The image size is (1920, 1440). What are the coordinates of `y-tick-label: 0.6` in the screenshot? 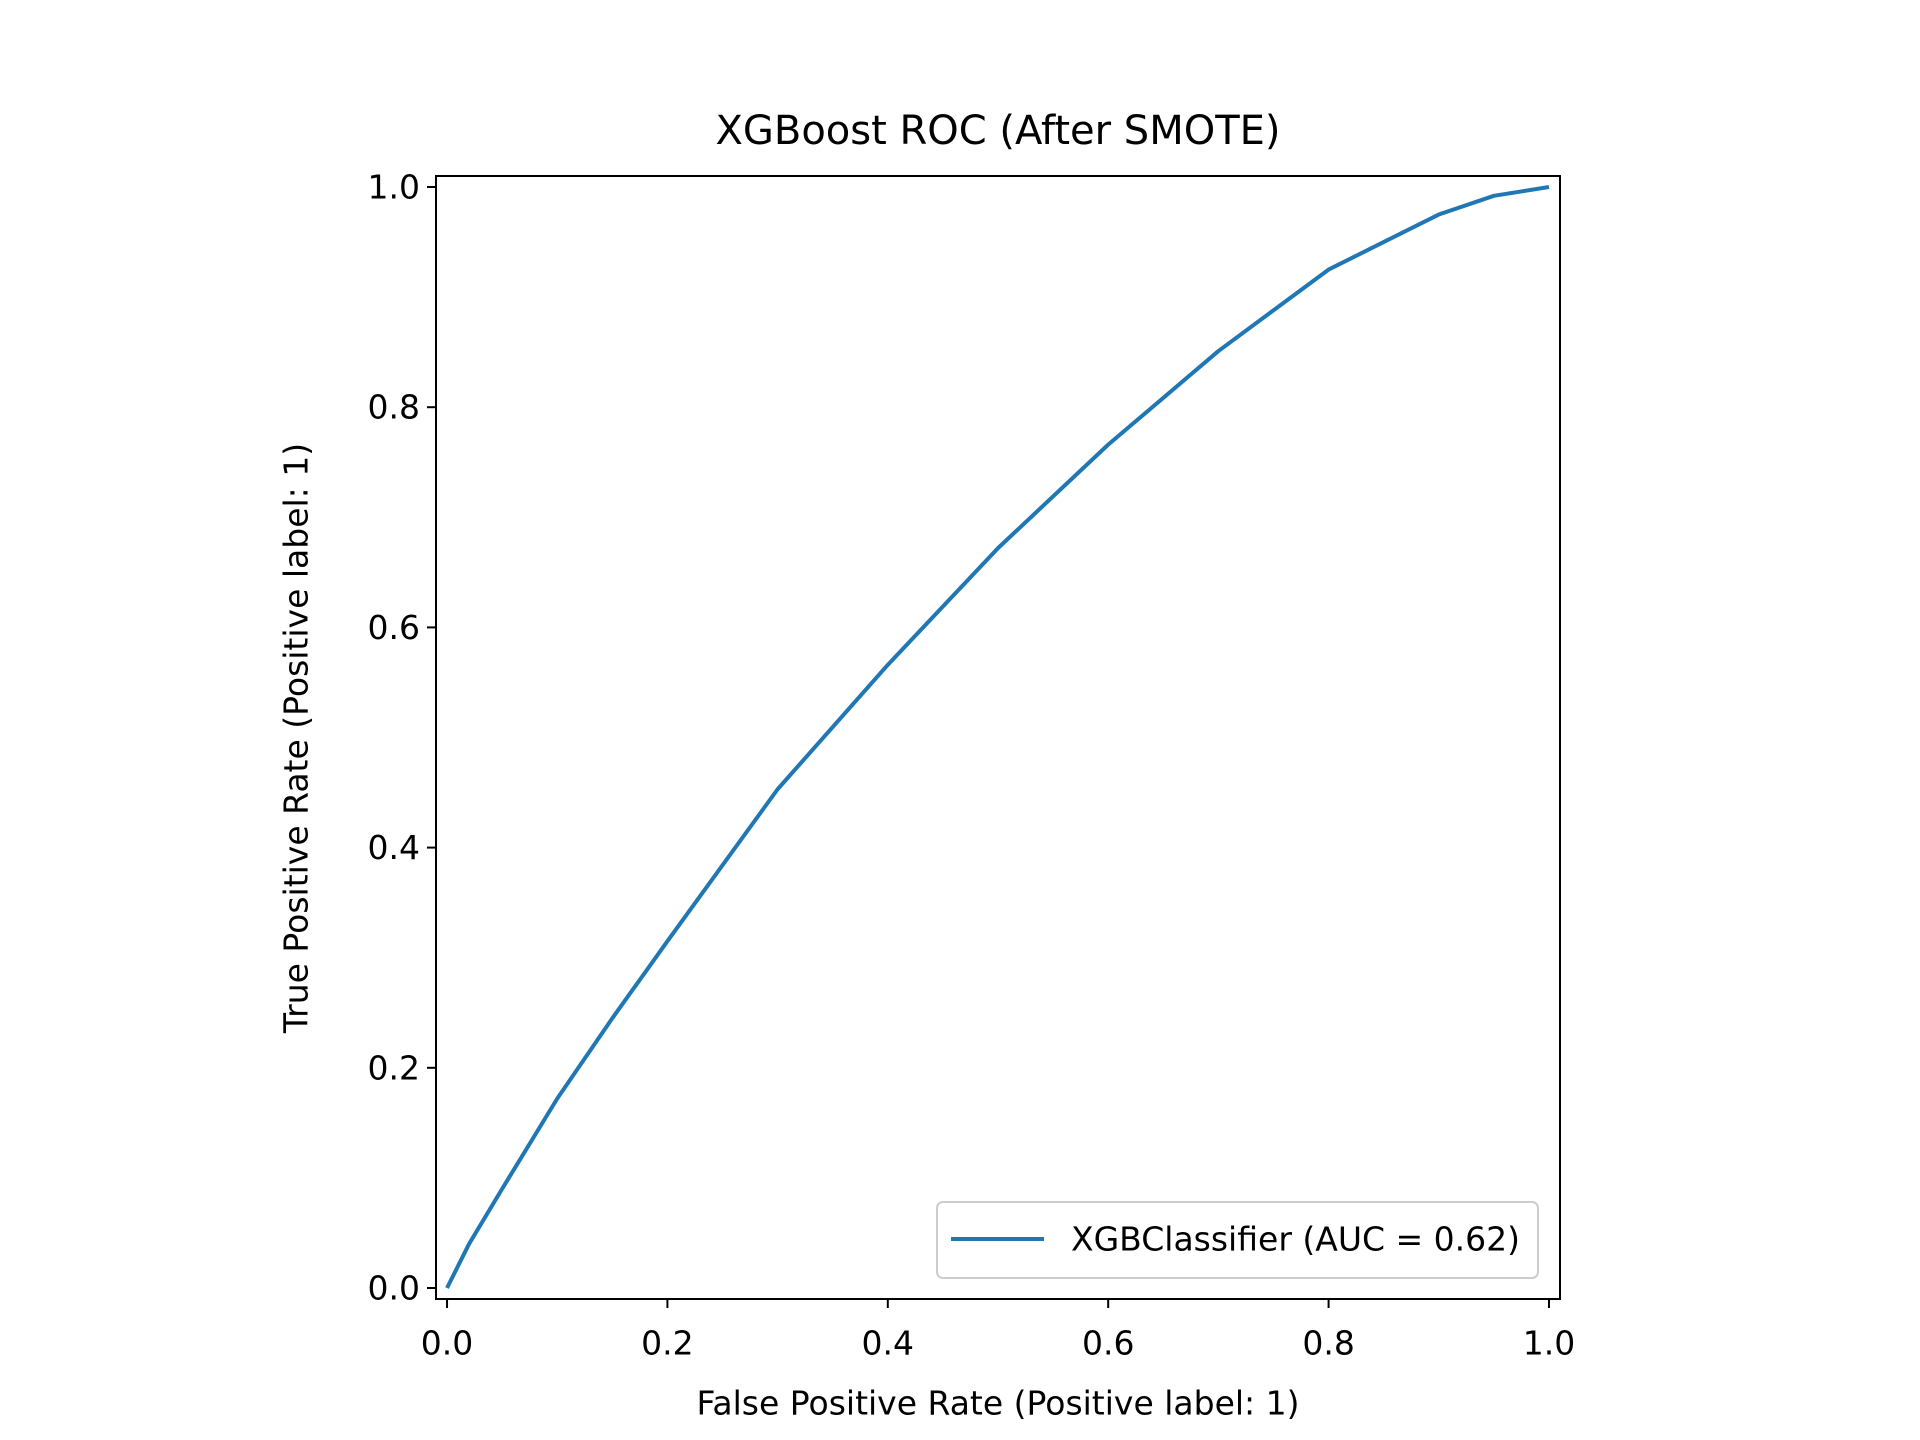 It's located at (394, 627).